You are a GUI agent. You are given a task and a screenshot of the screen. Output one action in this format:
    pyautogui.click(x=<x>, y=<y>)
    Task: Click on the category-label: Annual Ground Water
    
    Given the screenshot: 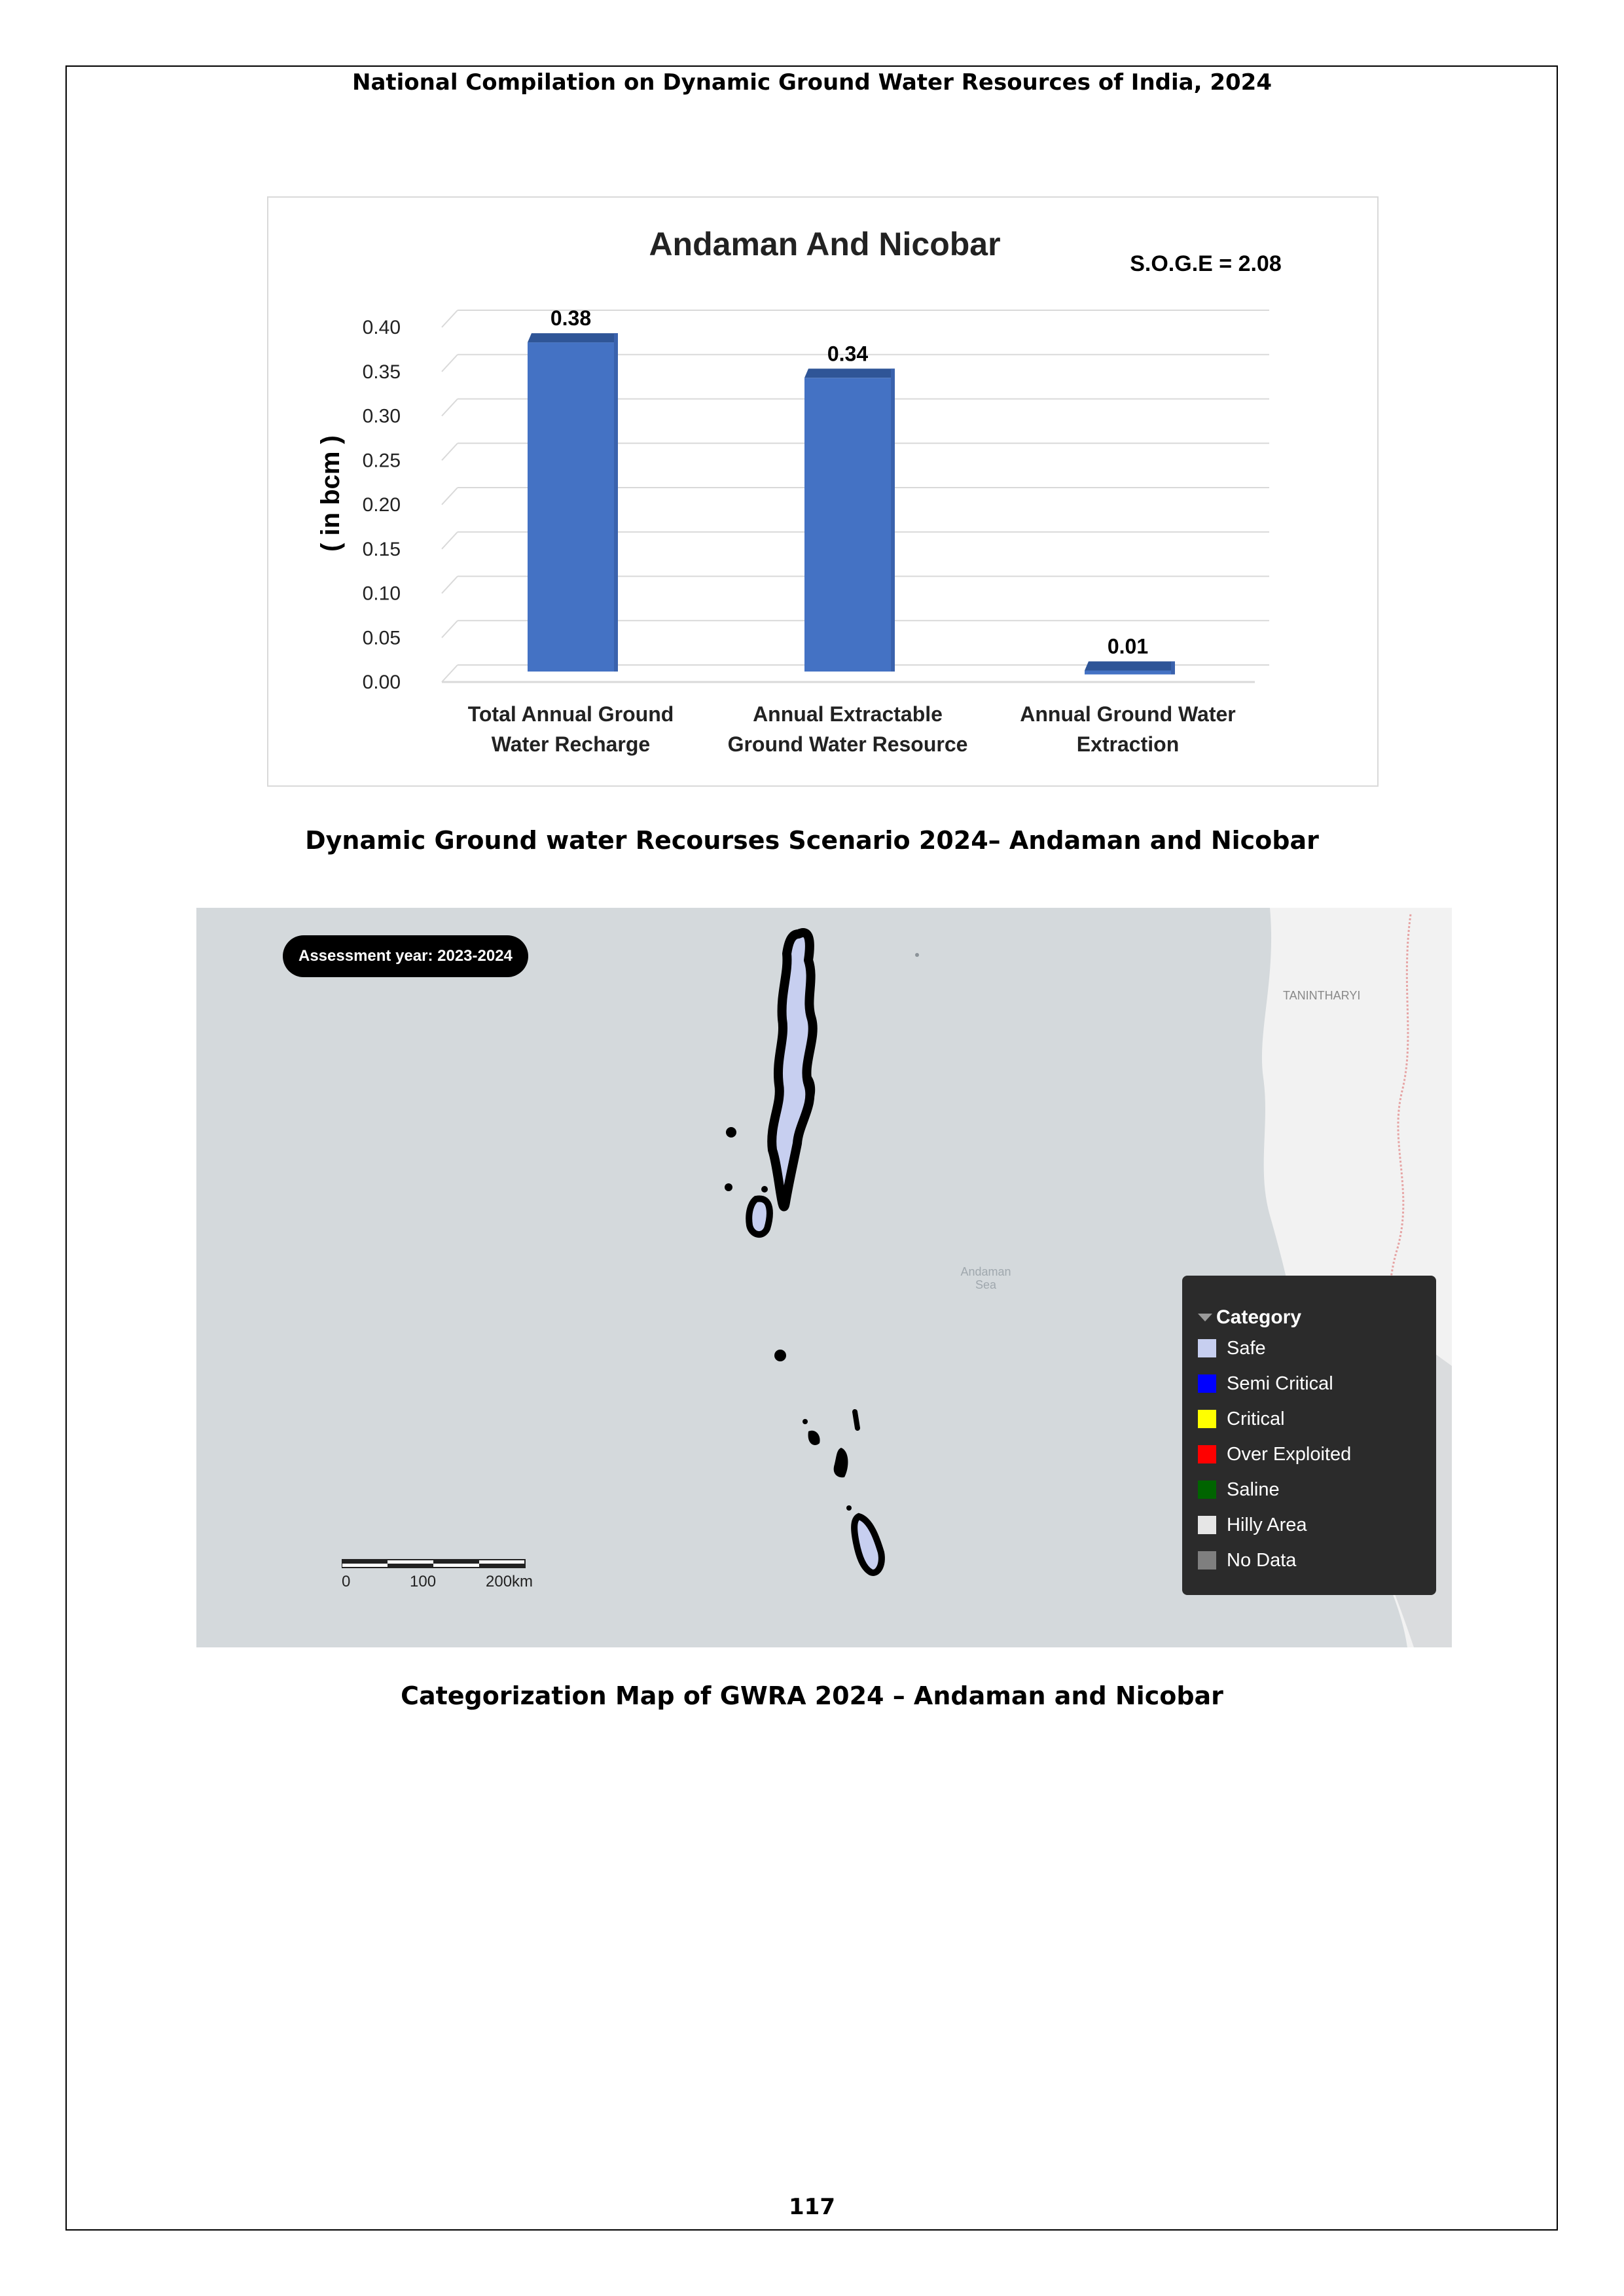 What is the action you would take?
    pyautogui.click(x=1127, y=714)
    